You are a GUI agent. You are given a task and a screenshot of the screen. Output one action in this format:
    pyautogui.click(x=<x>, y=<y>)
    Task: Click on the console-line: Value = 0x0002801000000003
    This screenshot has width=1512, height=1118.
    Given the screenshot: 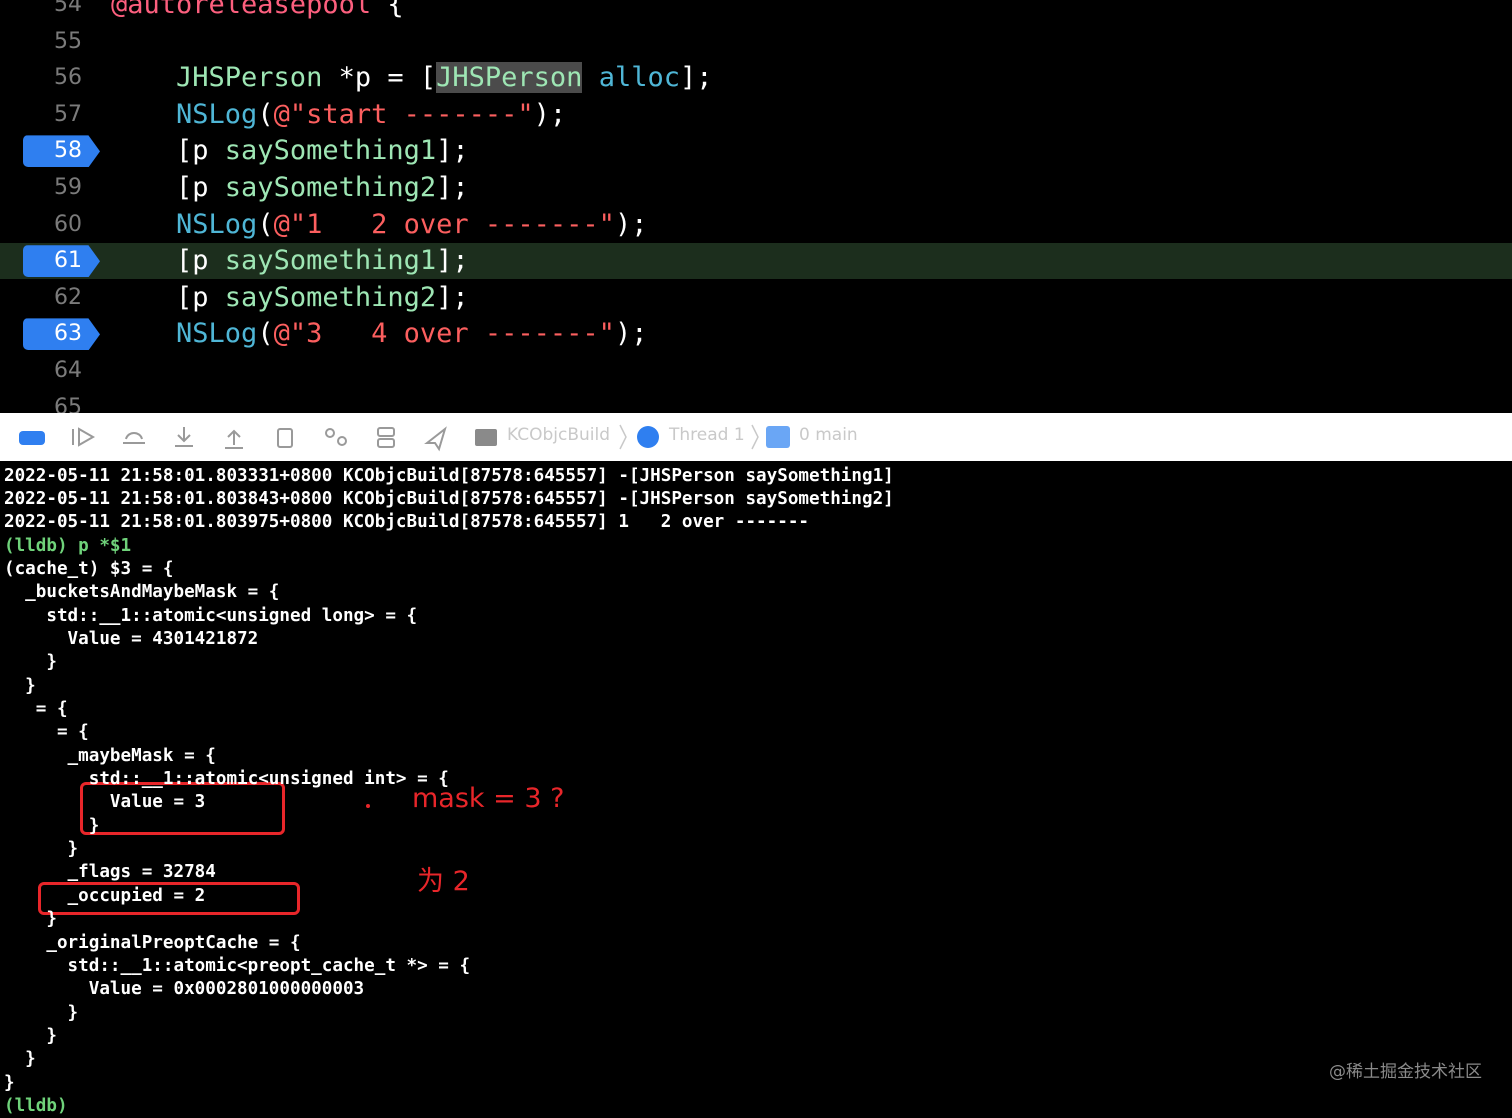 What is the action you would take?
    pyautogui.click(x=184, y=989)
    